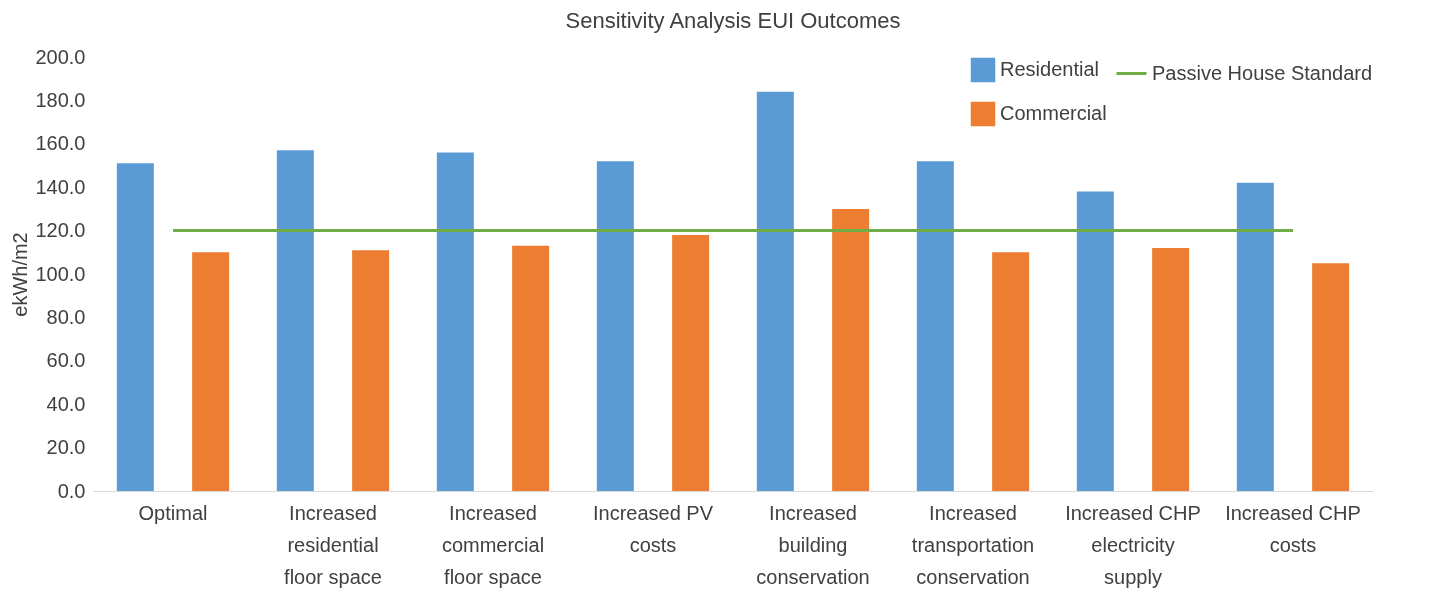 The image size is (1437, 613). What do you see at coordinates (71, 490) in the screenshot?
I see `y-tick-label: 0.0` at bounding box center [71, 490].